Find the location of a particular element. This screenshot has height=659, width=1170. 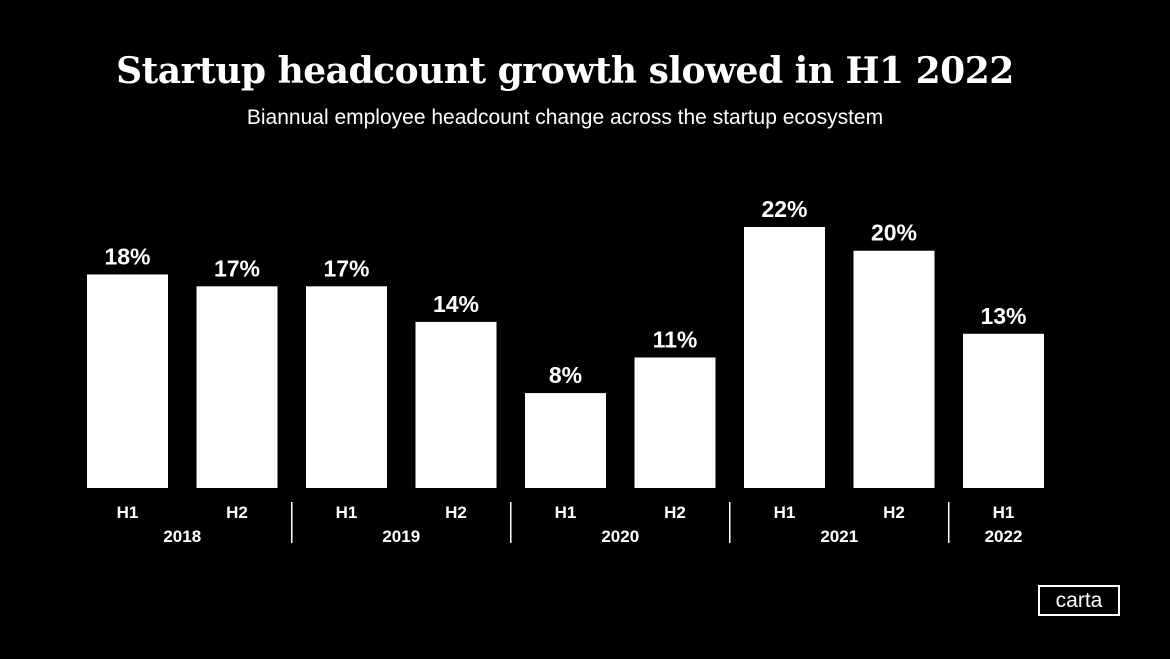

carta-logo: carta is located at coordinates (1079, 600).